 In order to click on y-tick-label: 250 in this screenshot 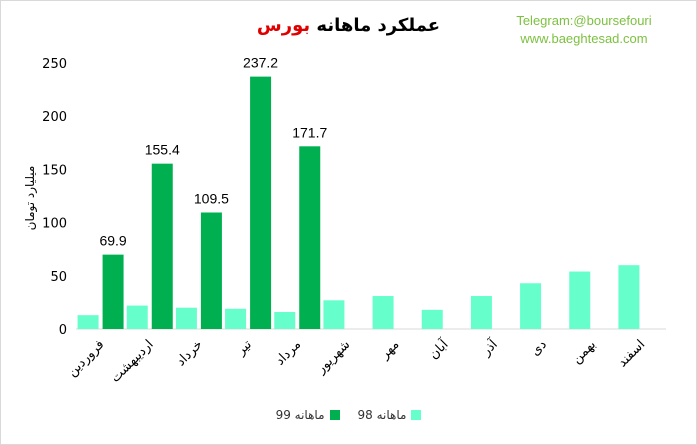, I will do `click(54, 64)`.